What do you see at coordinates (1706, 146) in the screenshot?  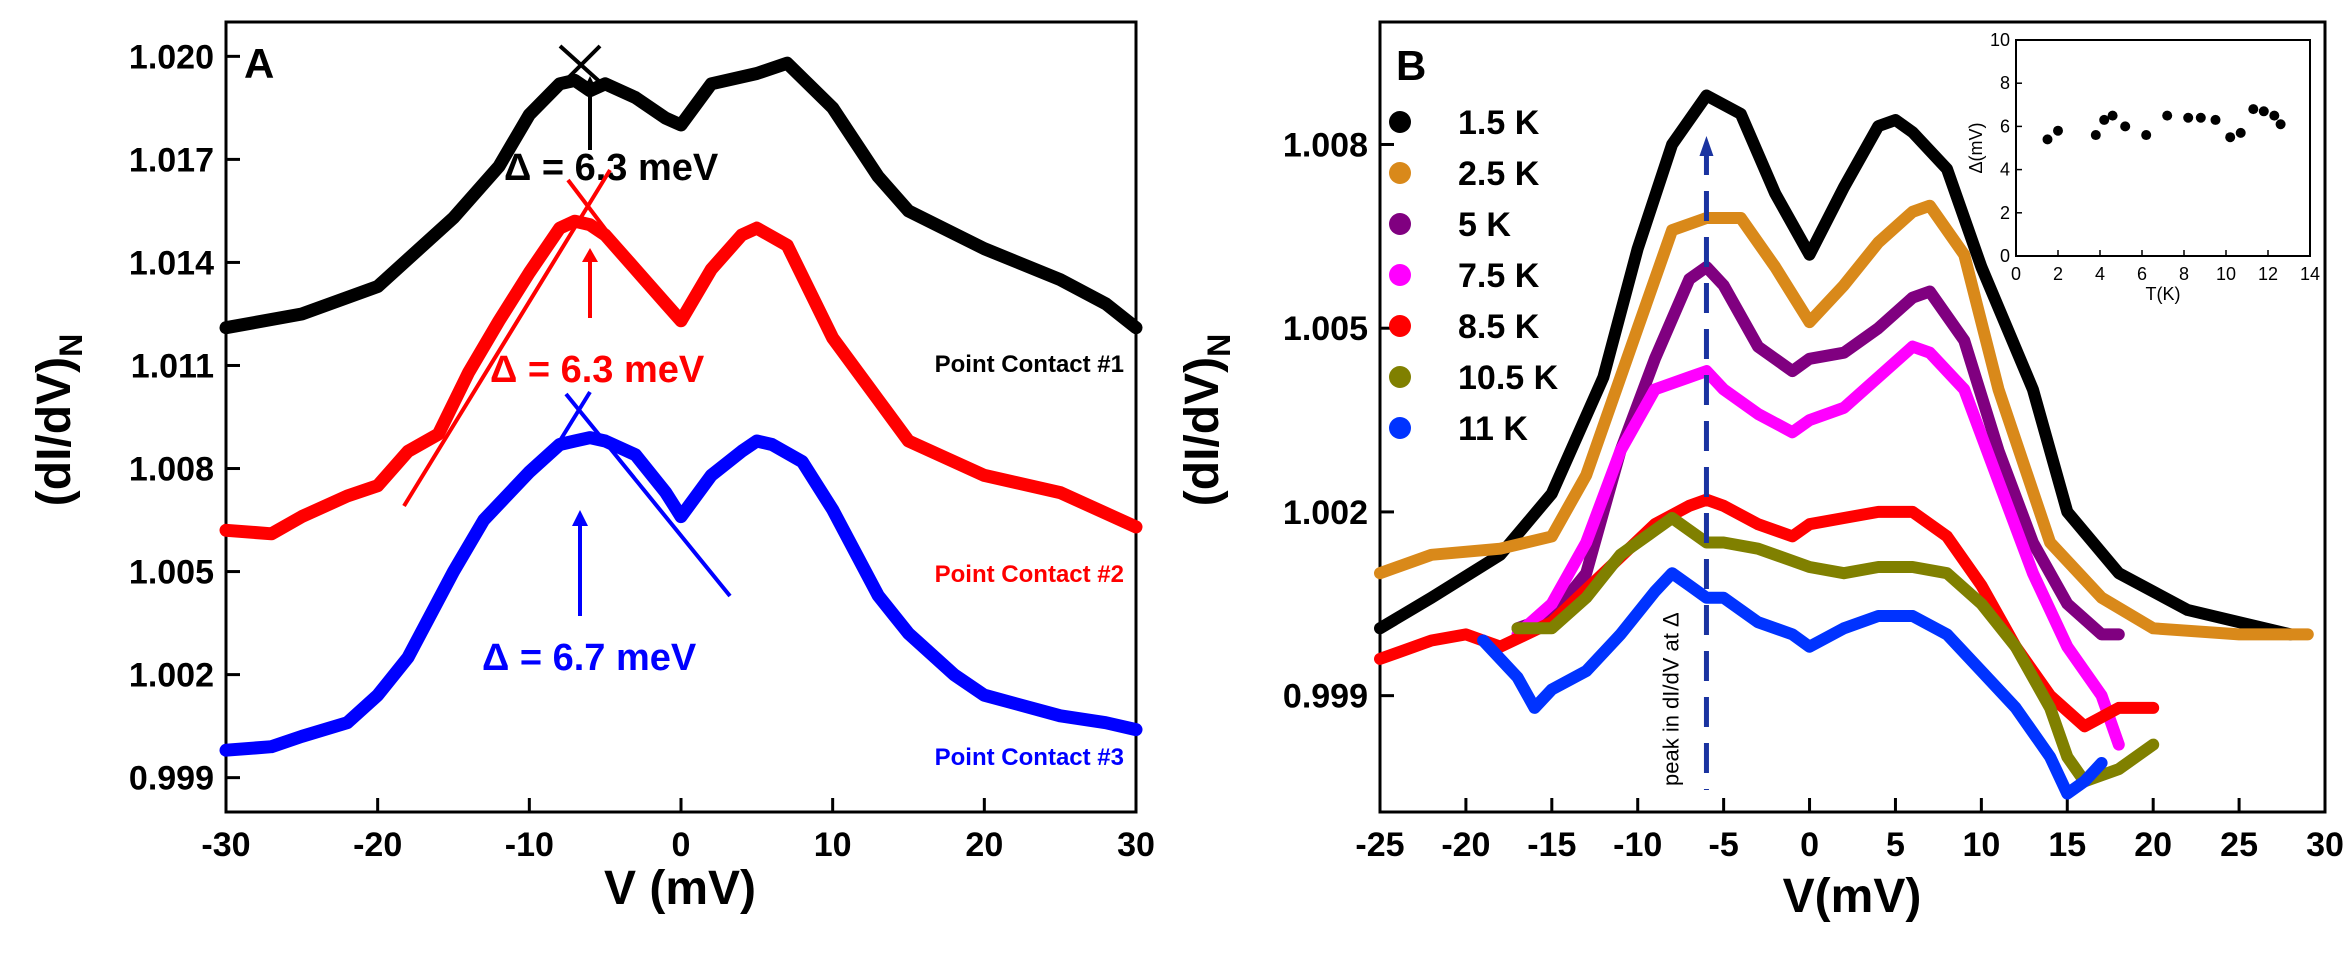 I see `peak-arrowhead` at bounding box center [1706, 146].